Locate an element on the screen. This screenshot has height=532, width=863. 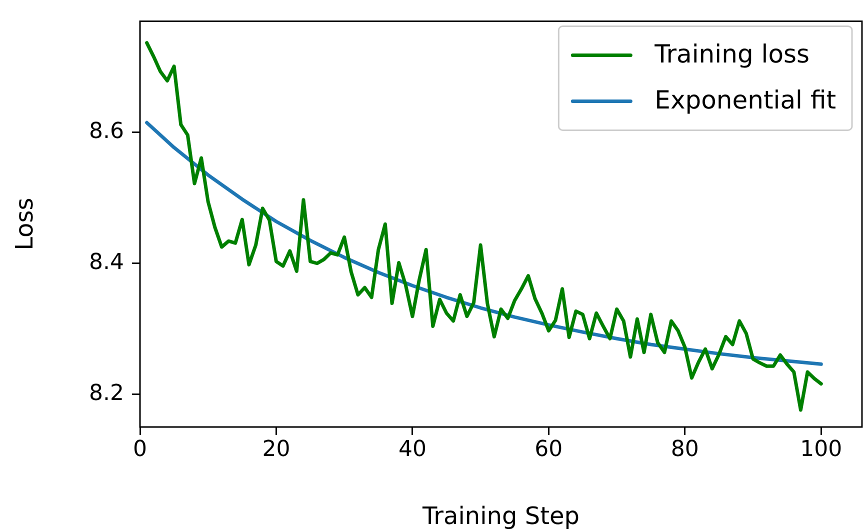
x-tick-label: 20 is located at coordinates (276, 449).